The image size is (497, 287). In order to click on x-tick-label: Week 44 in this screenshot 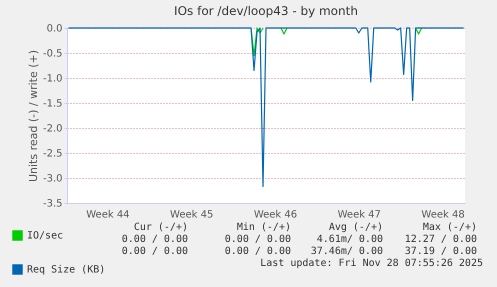, I will do `click(108, 215)`.